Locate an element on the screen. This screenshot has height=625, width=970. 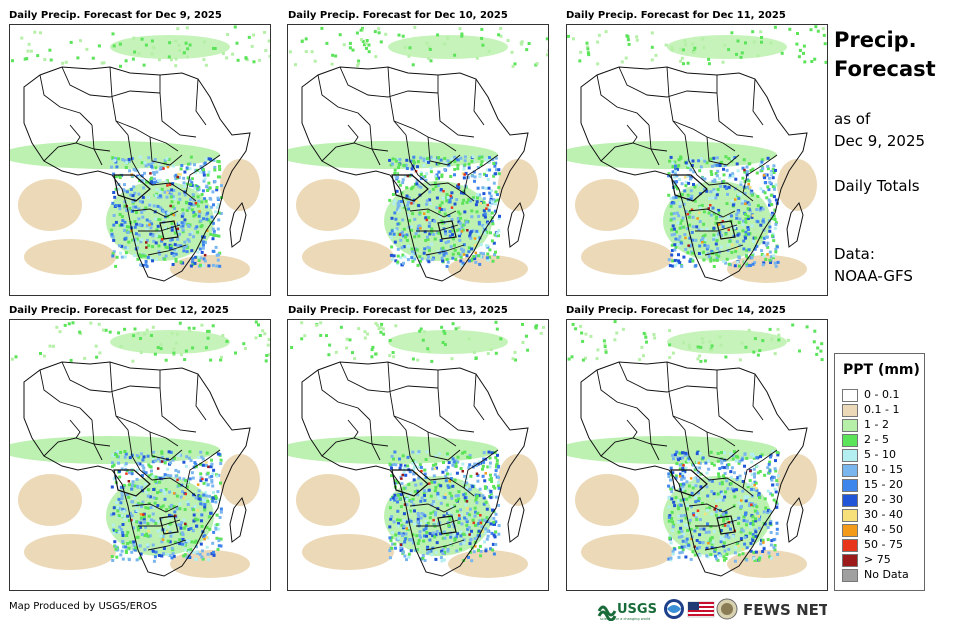
us-flag-icon is located at coordinates (701, 609).